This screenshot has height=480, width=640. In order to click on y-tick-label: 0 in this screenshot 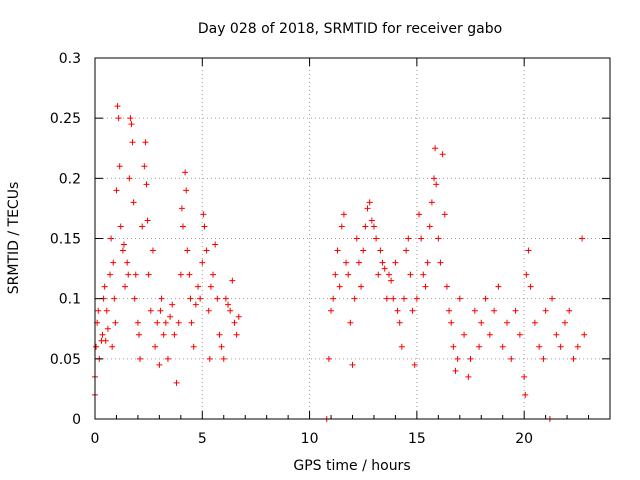, I will do `click(76, 420)`.